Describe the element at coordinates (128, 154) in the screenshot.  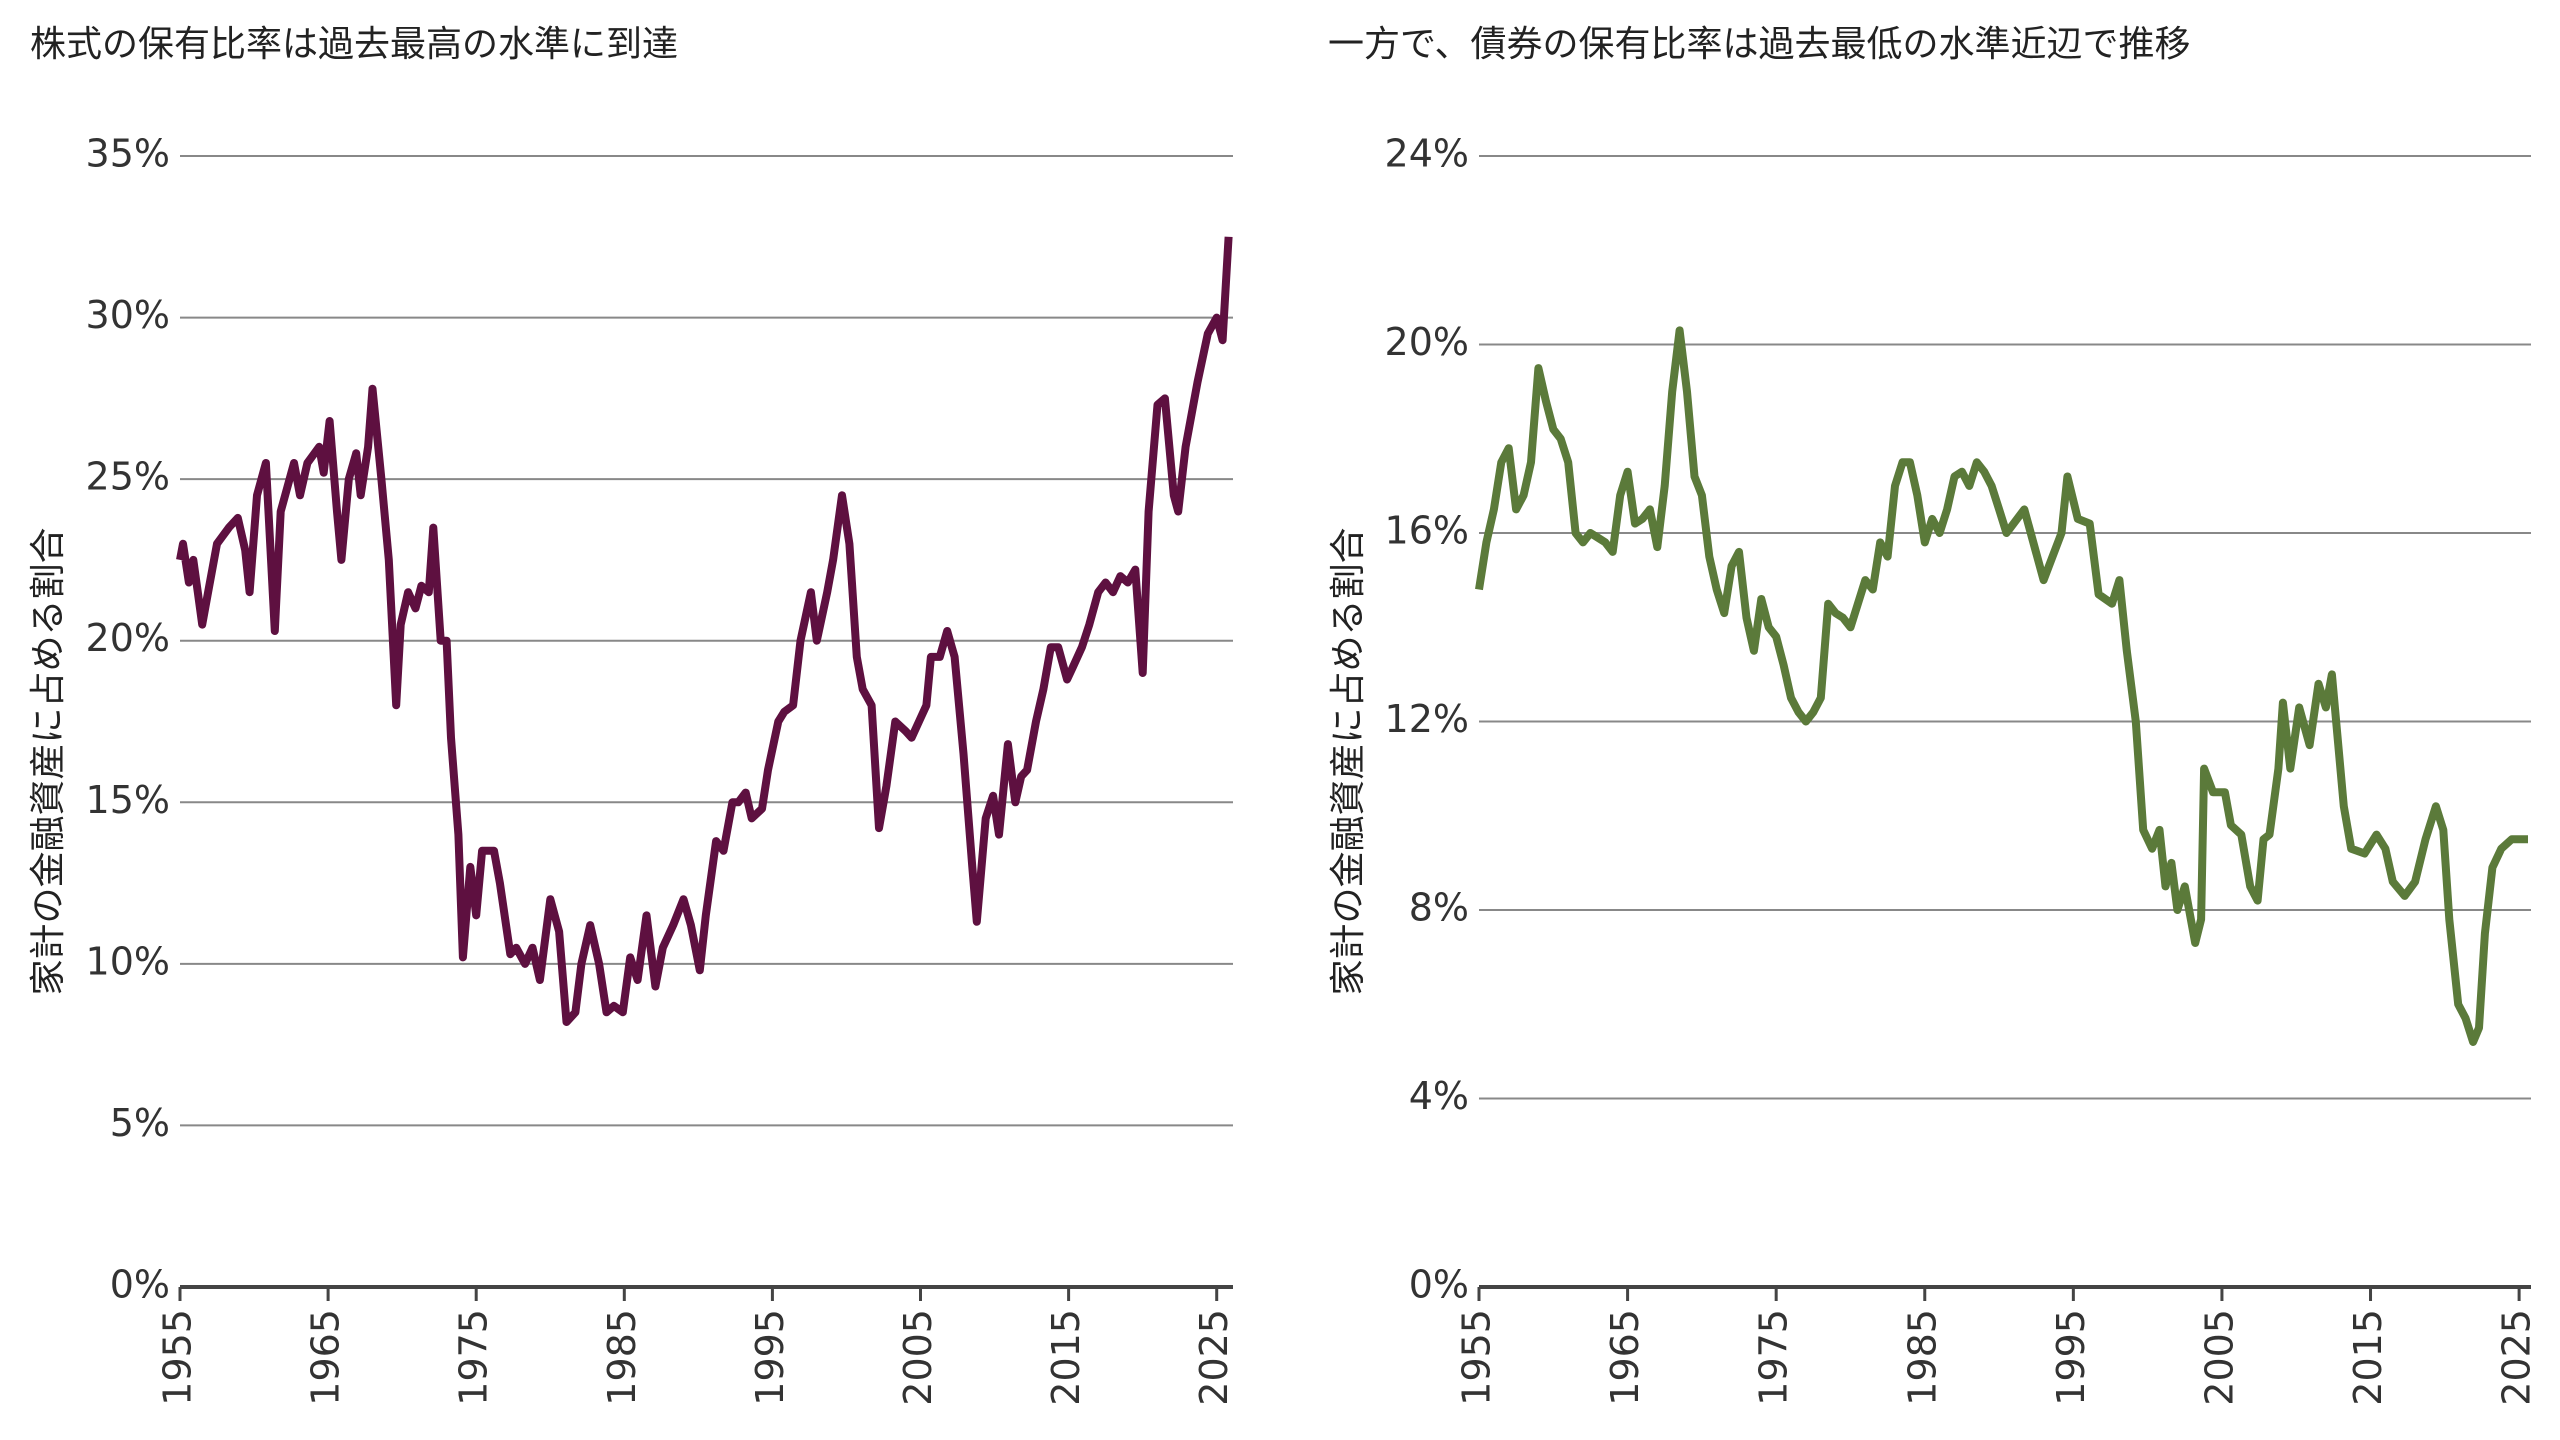
I see `y-tick-label: 35%` at that location.